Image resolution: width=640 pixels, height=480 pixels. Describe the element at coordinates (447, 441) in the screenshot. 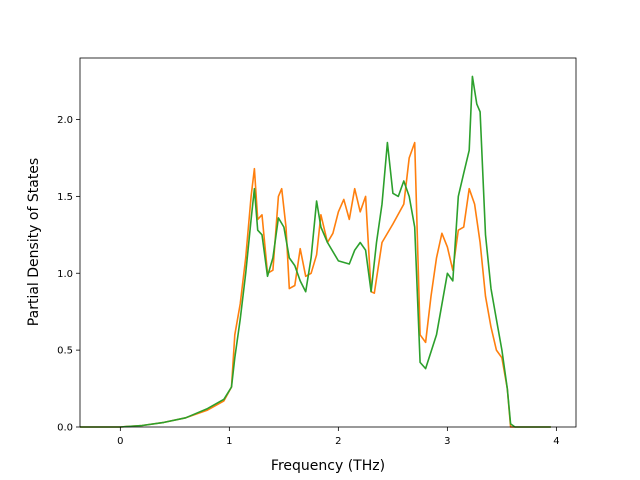

I see `x-tick-label: 3` at that location.